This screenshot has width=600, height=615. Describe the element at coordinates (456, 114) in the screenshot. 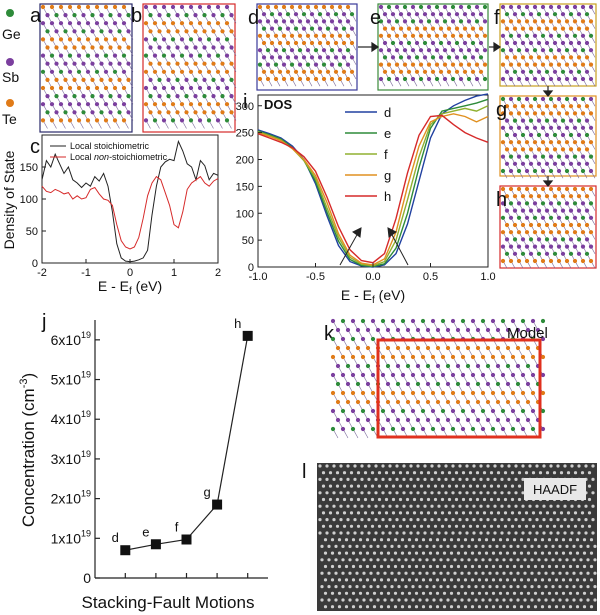

I see `sequence-arrows` at that location.